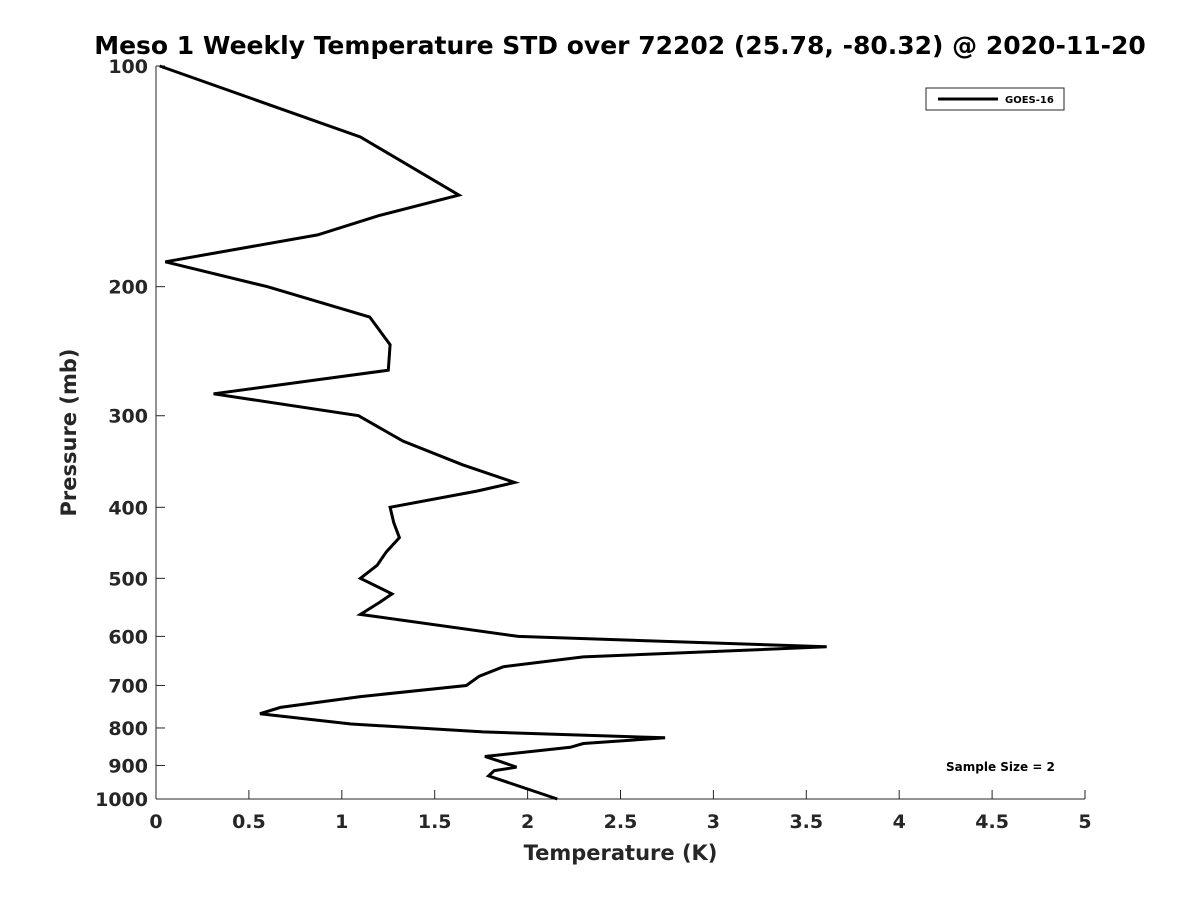 The image size is (1200, 900). What do you see at coordinates (621, 822) in the screenshot?
I see `x-tick-label: 2.5` at bounding box center [621, 822].